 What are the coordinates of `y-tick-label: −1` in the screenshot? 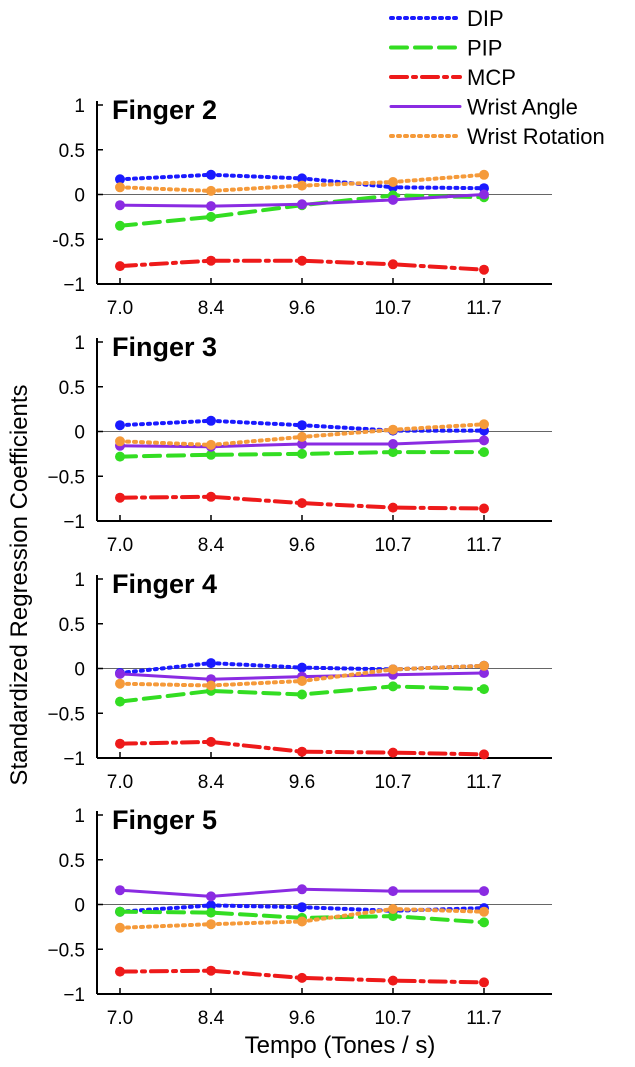 It's located at (74, 285).